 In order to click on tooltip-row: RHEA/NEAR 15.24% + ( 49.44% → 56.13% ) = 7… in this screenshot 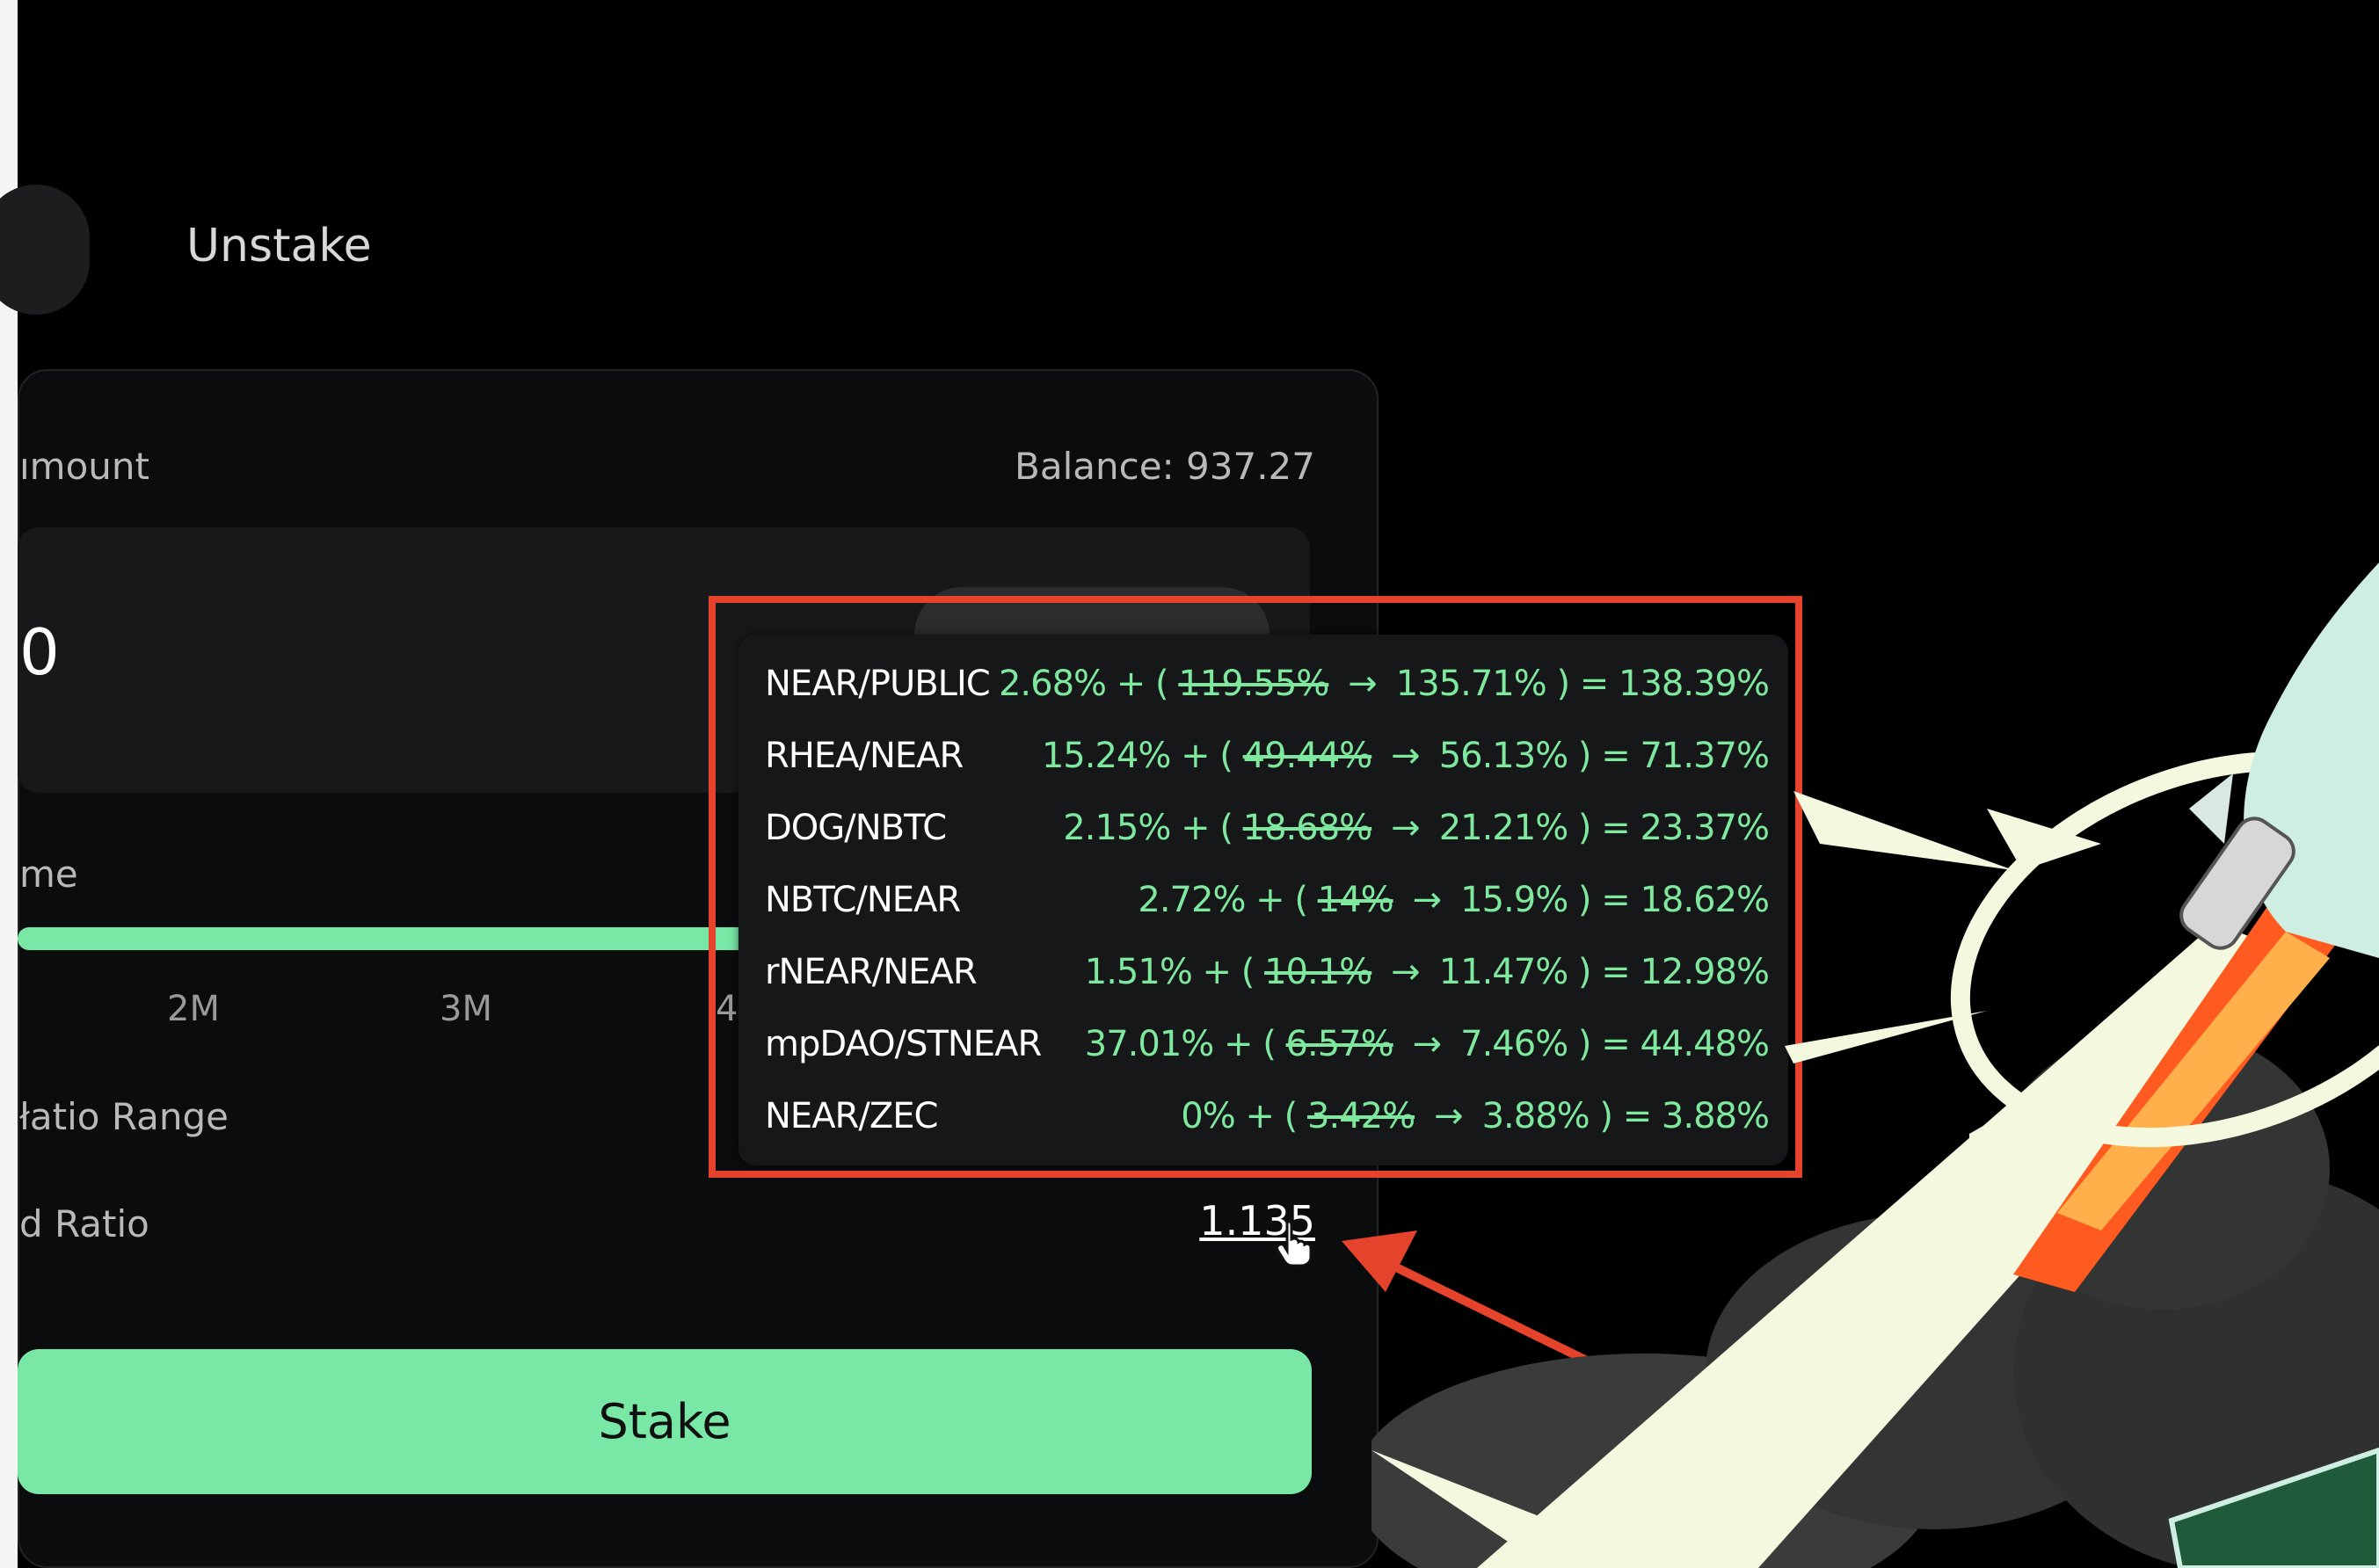, I will do `click(1267, 755)`.